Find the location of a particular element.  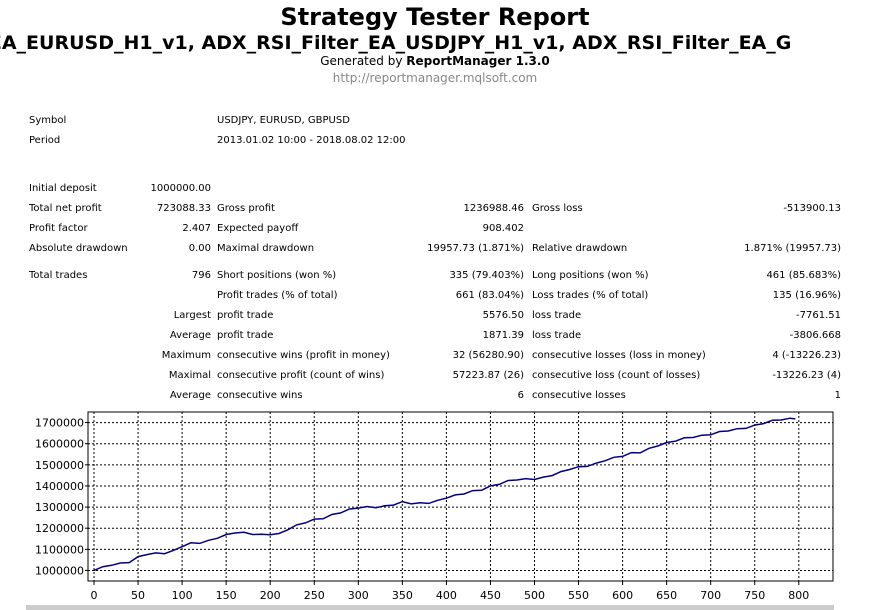

average-loss-label: loss trade is located at coordinates (557, 335).